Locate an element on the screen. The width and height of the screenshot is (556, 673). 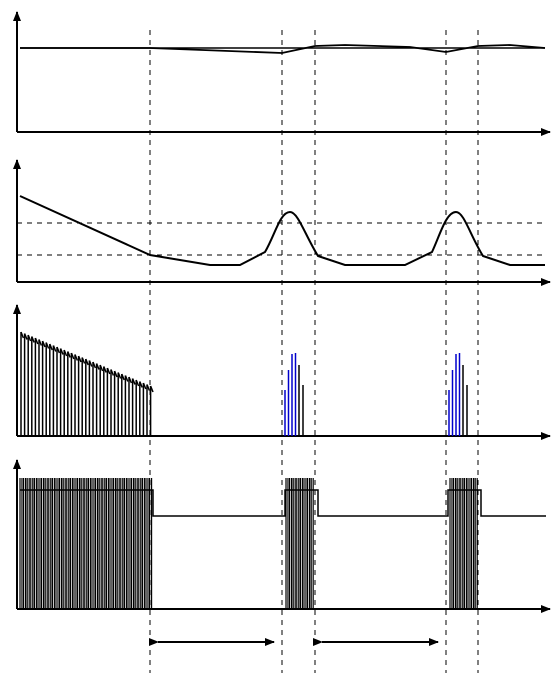
panel-3-pulses is located at coordinates (244, 383).